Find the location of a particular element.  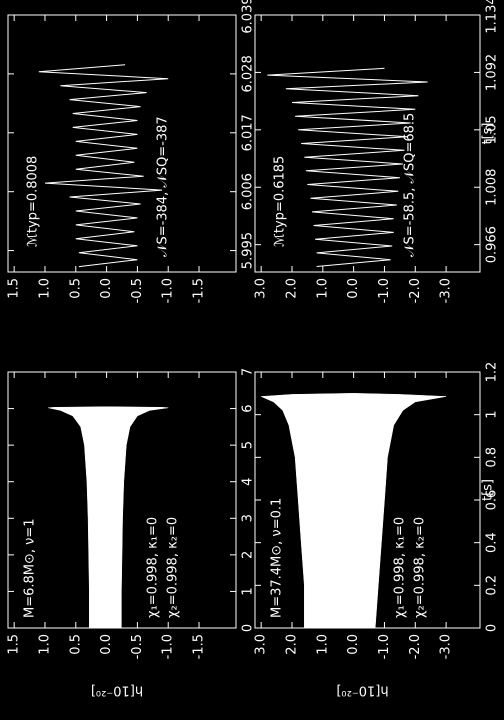

x-tick-label: 6.006 is located at coordinates (248, 191).